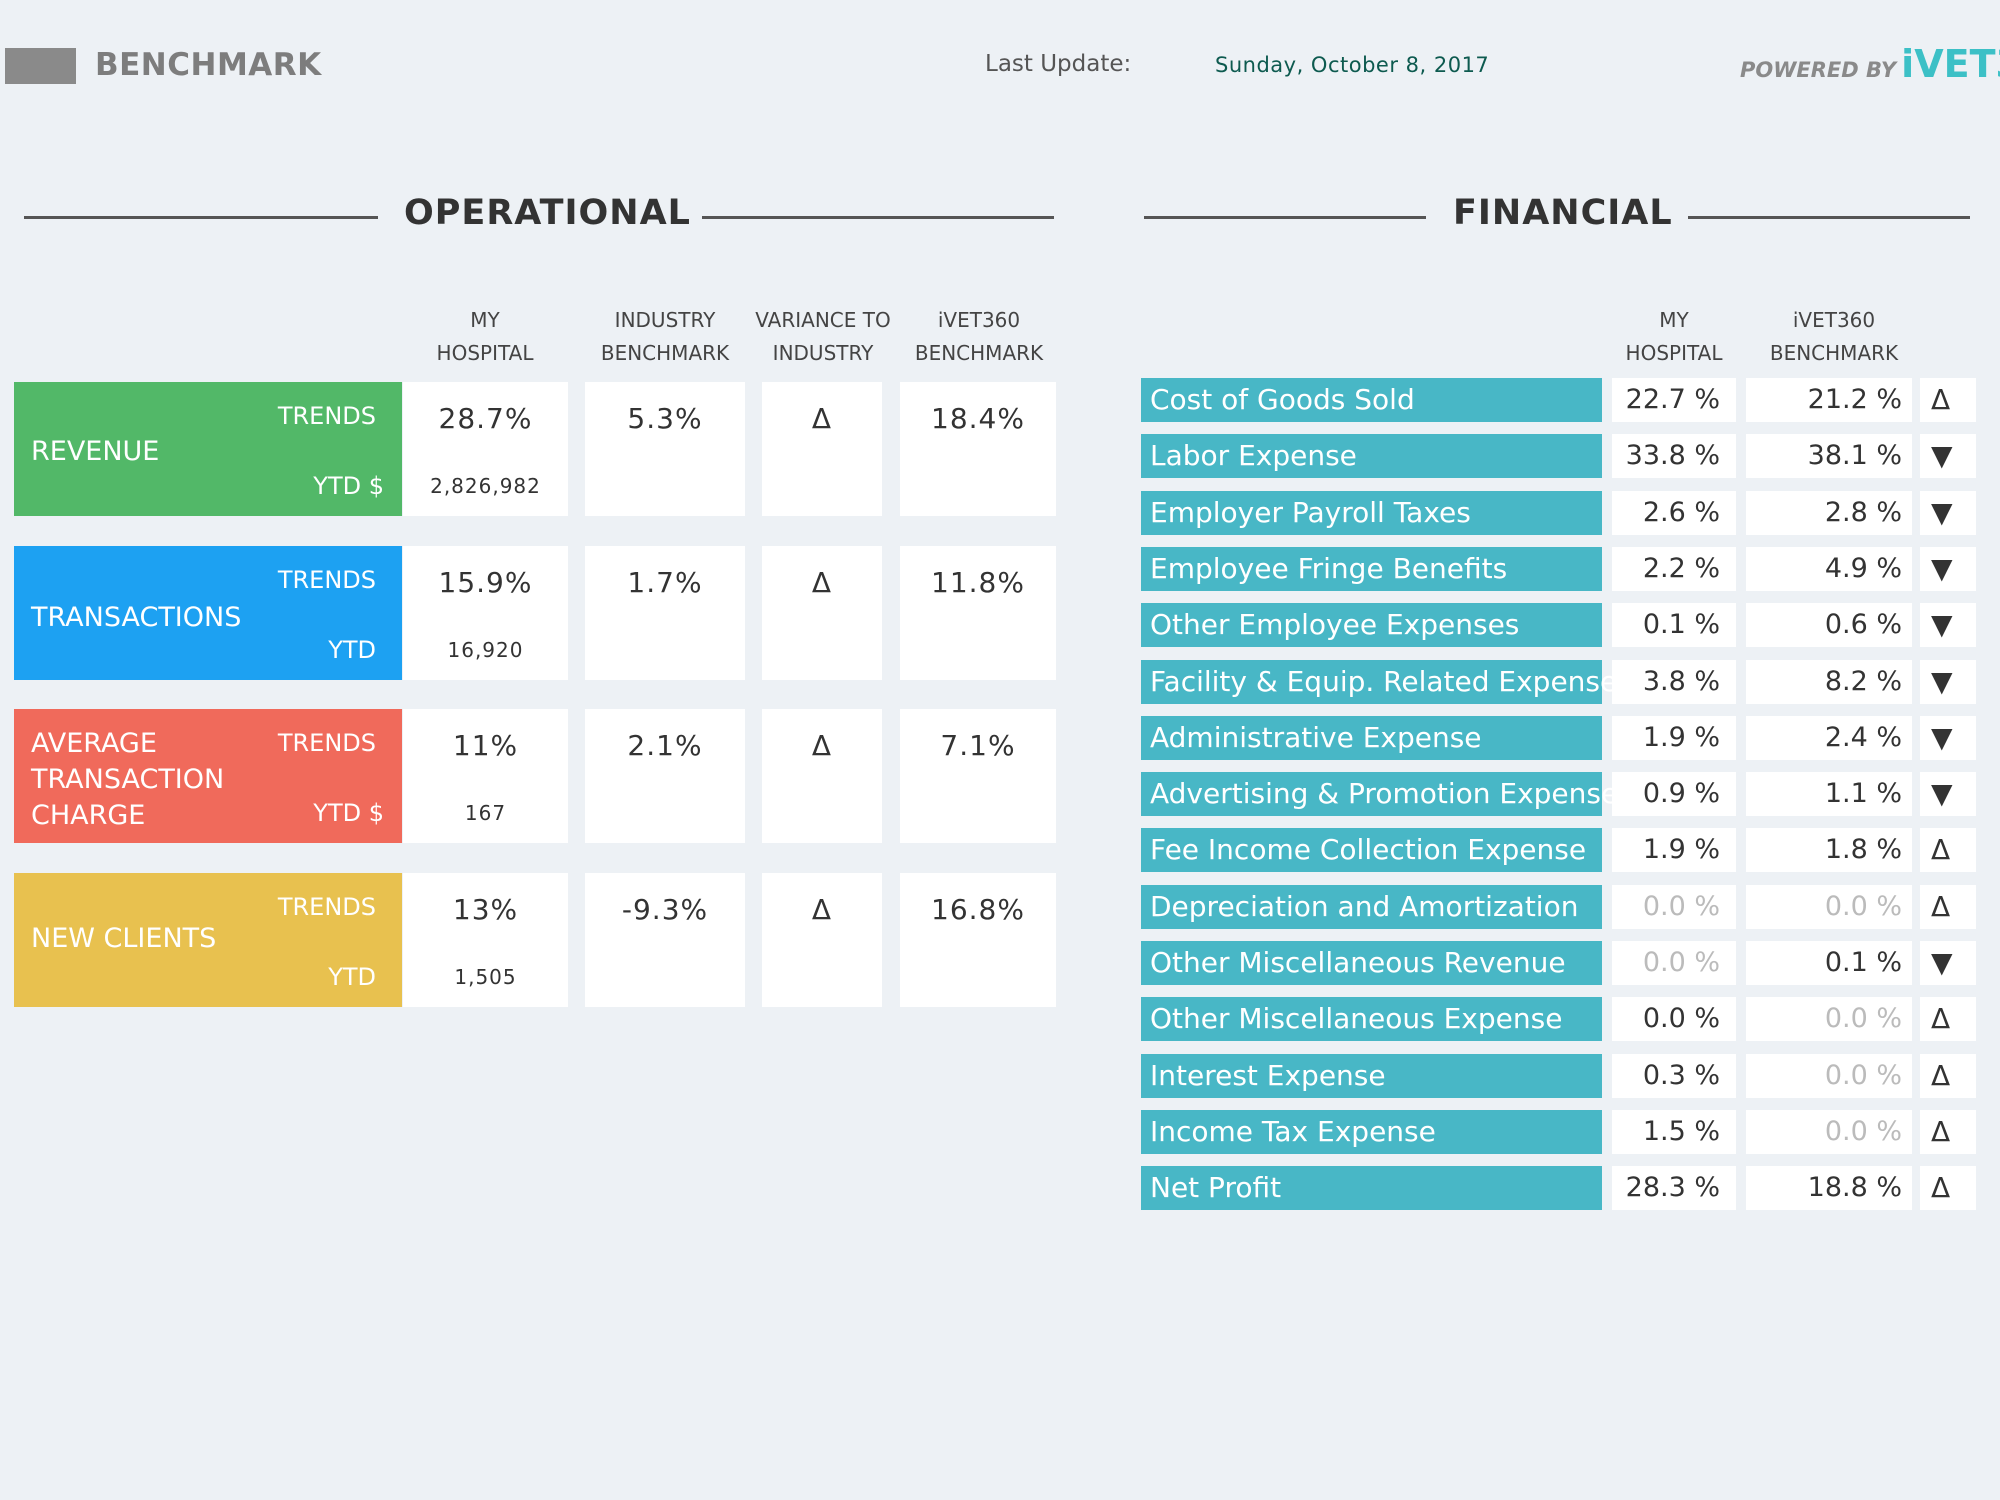 The width and height of the screenshot is (2000, 1500). Describe the element at coordinates (1870, 64) in the screenshot. I see `powered-by-logo: POWERED BY iVET360°` at that location.